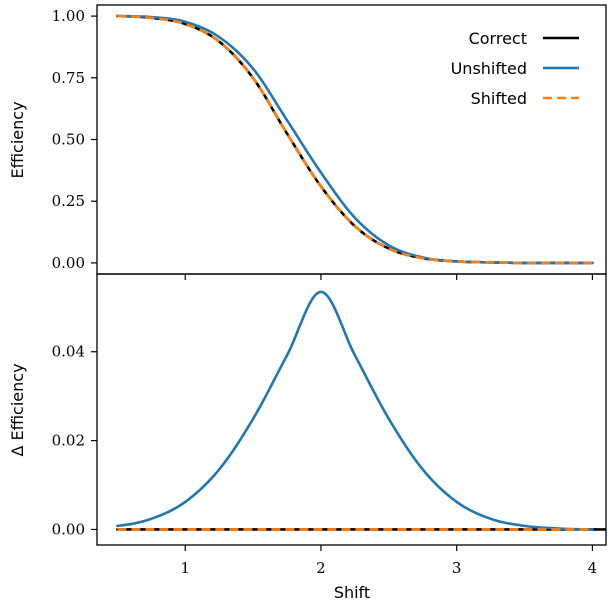 This screenshot has width=611, height=607. What do you see at coordinates (68, 352) in the screenshot?
I see `bottom-ytick-label: 0.04` at bounding box center [68, 352].